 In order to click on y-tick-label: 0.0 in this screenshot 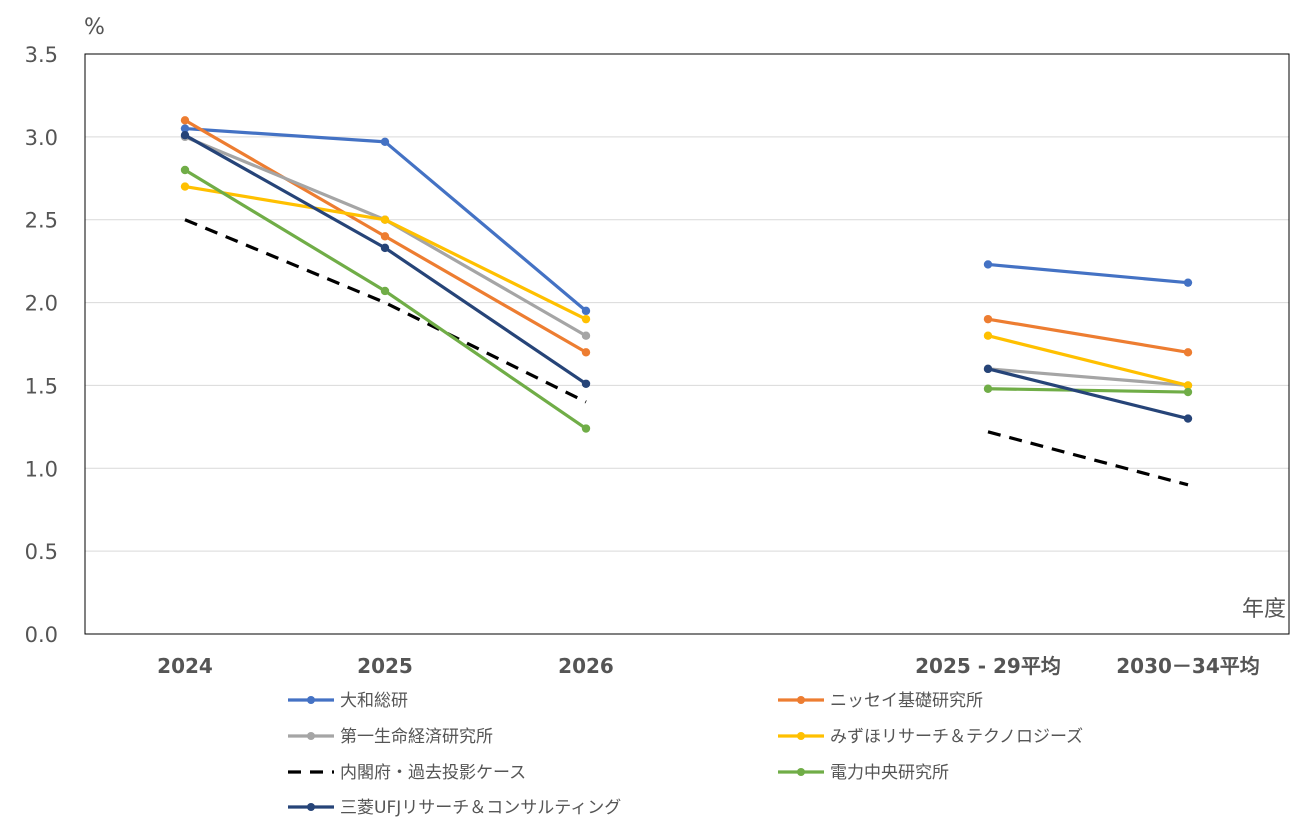, I will do `click(41, 635)`.